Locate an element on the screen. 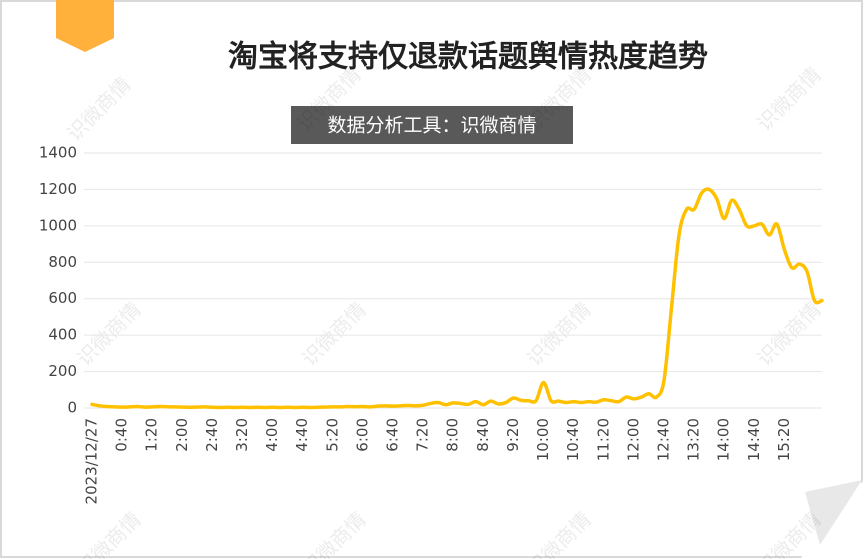  x-tick-label: 10:40 is located at coordinates (573, 439).